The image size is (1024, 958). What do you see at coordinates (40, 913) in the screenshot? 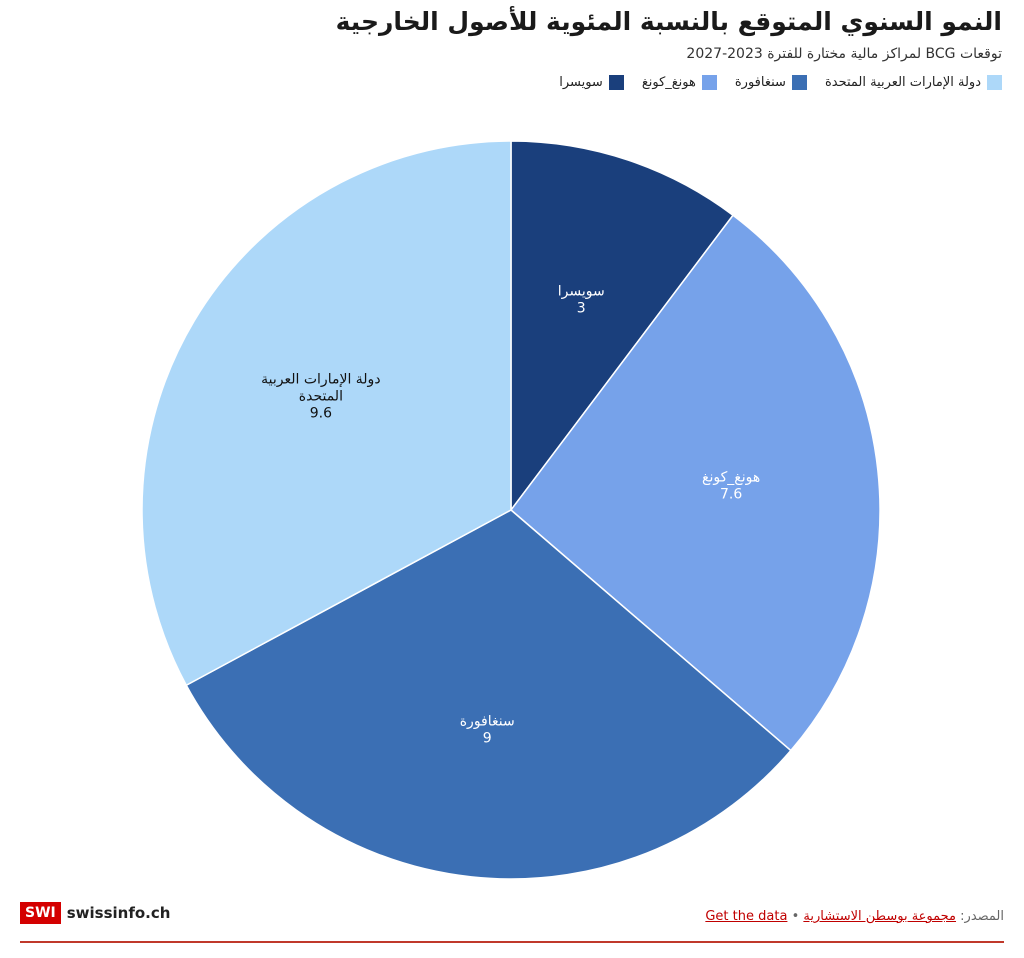
I see `logo-mark: SWI` at bounding box center [40, 913].